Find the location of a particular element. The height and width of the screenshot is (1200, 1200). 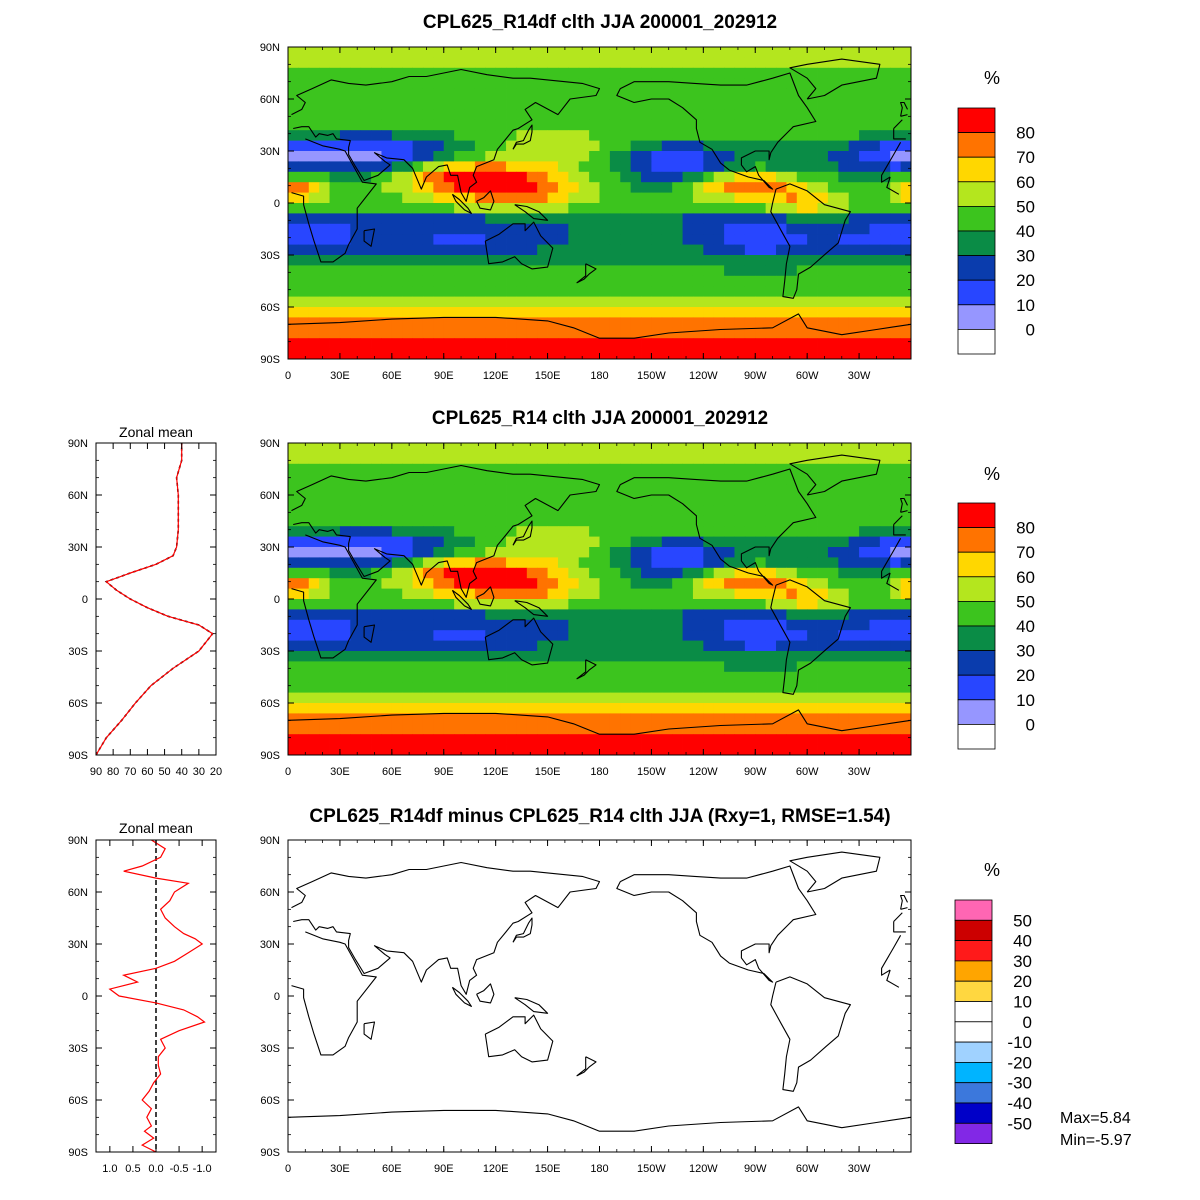

colorbar-label: 40 is located at coordinates (1022, 941).